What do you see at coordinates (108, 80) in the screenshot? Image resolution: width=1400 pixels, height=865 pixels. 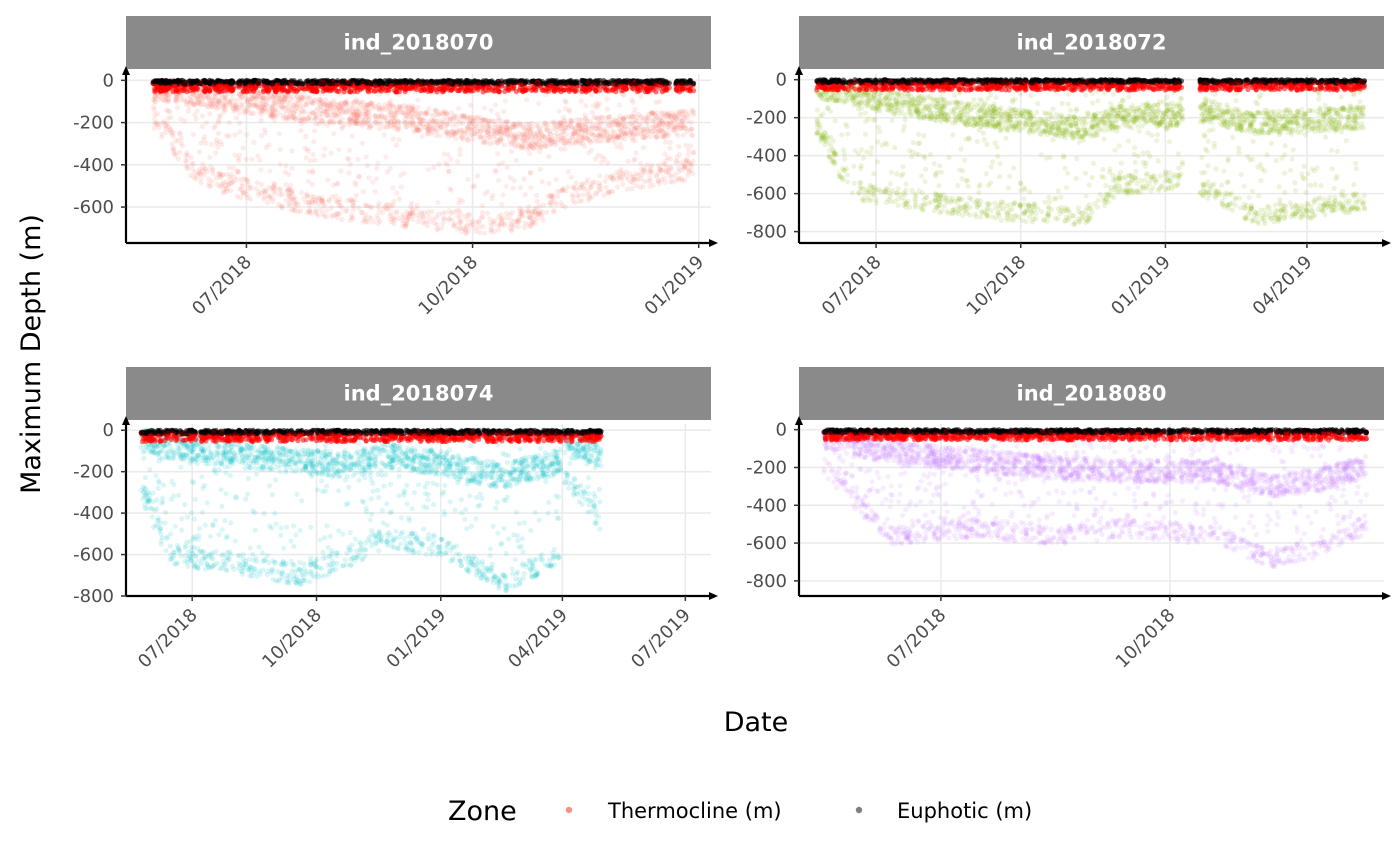 I see `y-tick-label: 0` at bounding box center [108, 80].